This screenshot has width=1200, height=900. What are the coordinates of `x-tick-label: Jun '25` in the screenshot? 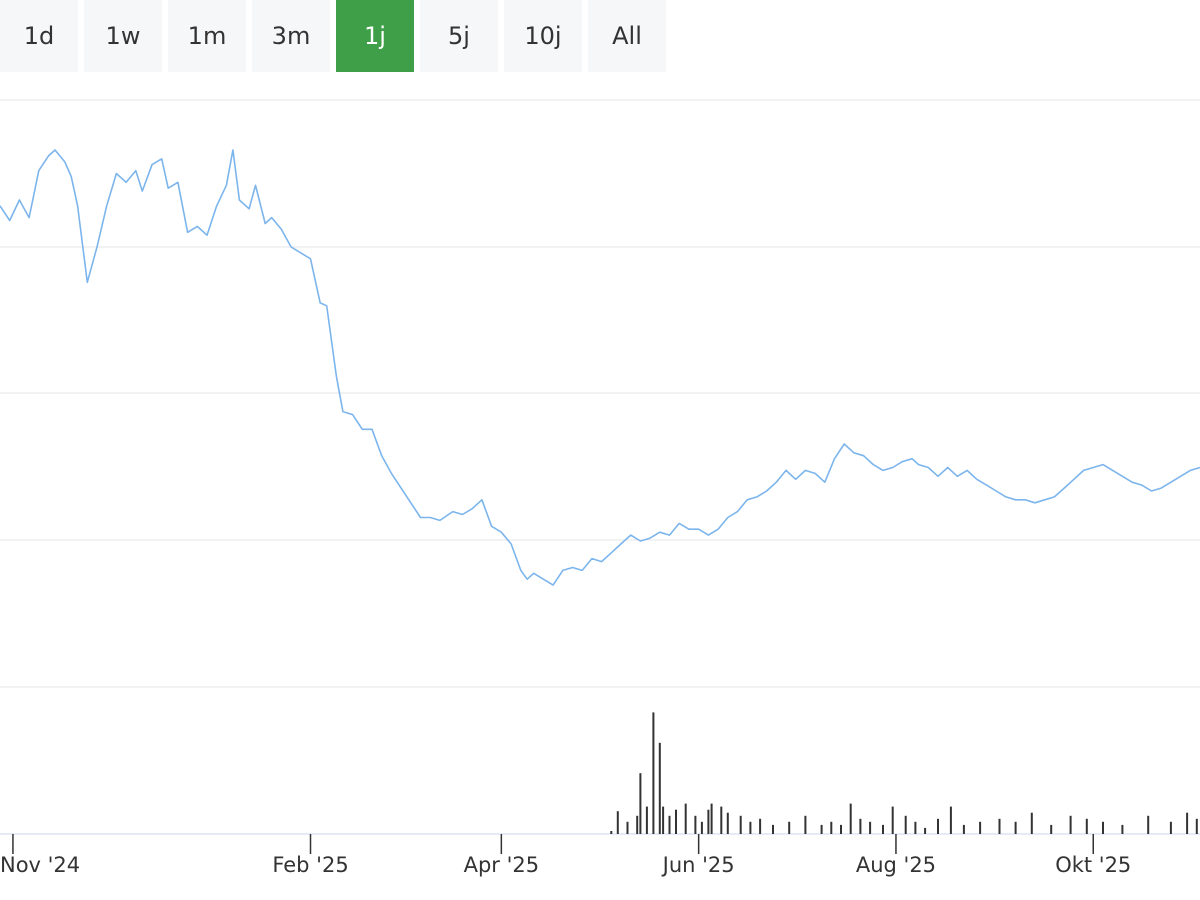 It's located at (698, 865).